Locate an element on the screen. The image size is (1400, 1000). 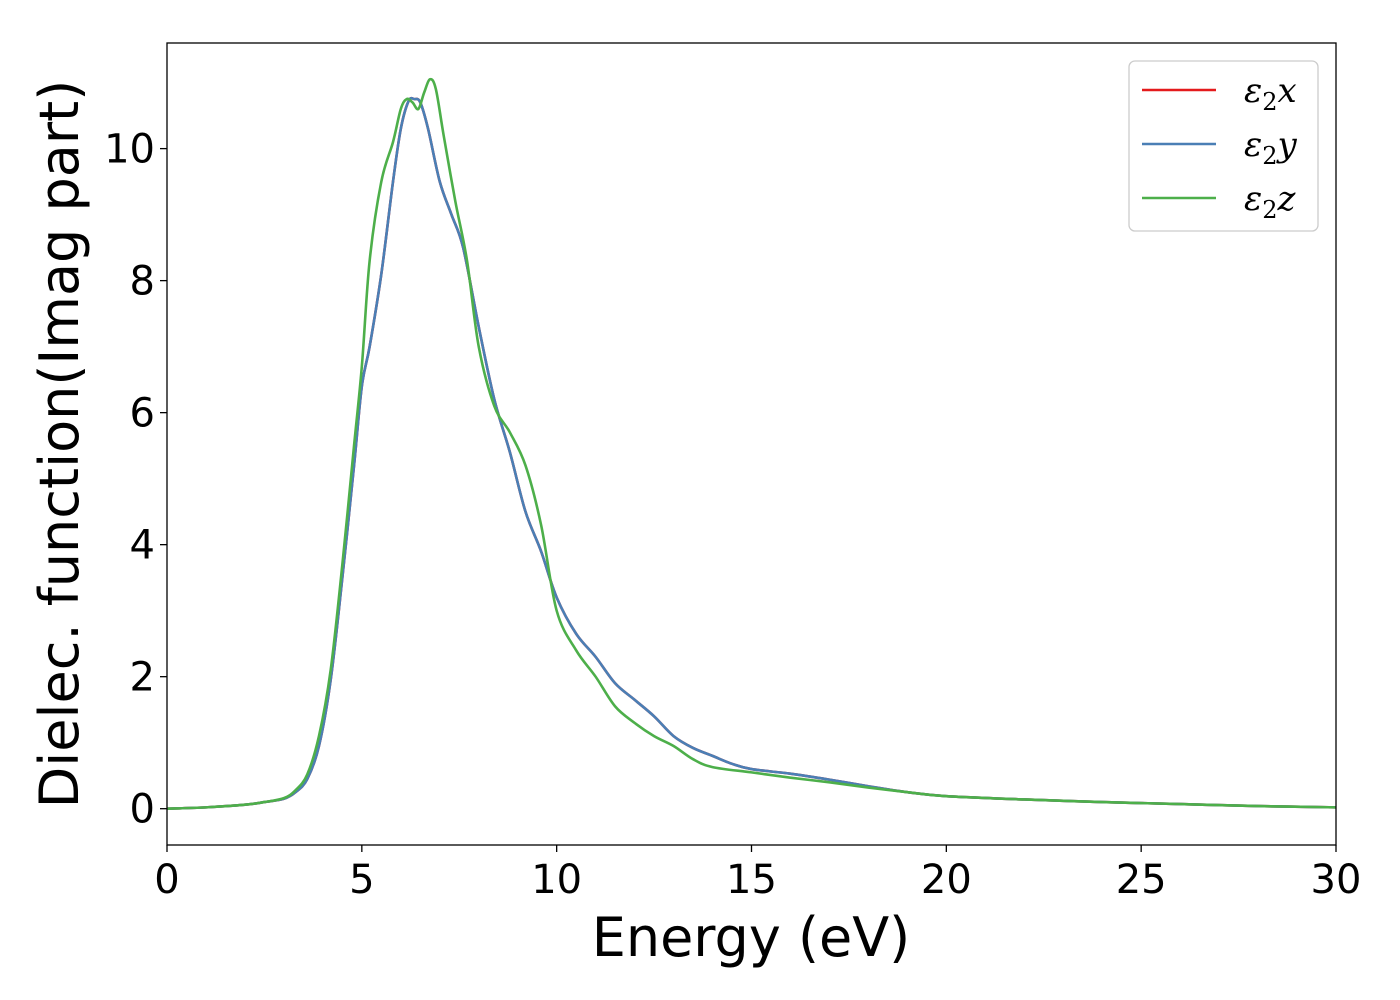
x-tick-label: 15 is located at coordinates (751, 880).